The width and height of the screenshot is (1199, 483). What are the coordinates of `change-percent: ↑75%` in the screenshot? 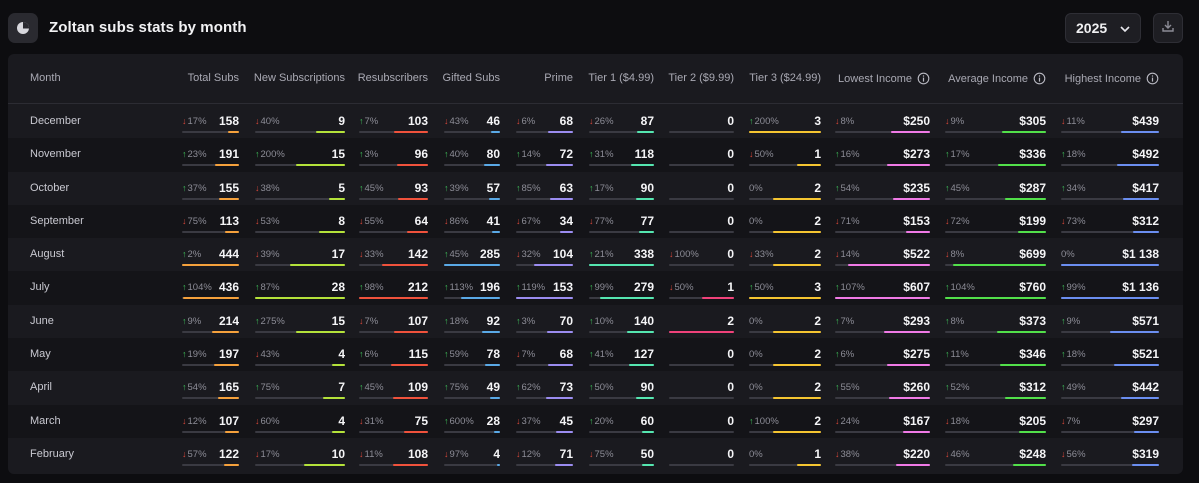 It's located at (456, 387).